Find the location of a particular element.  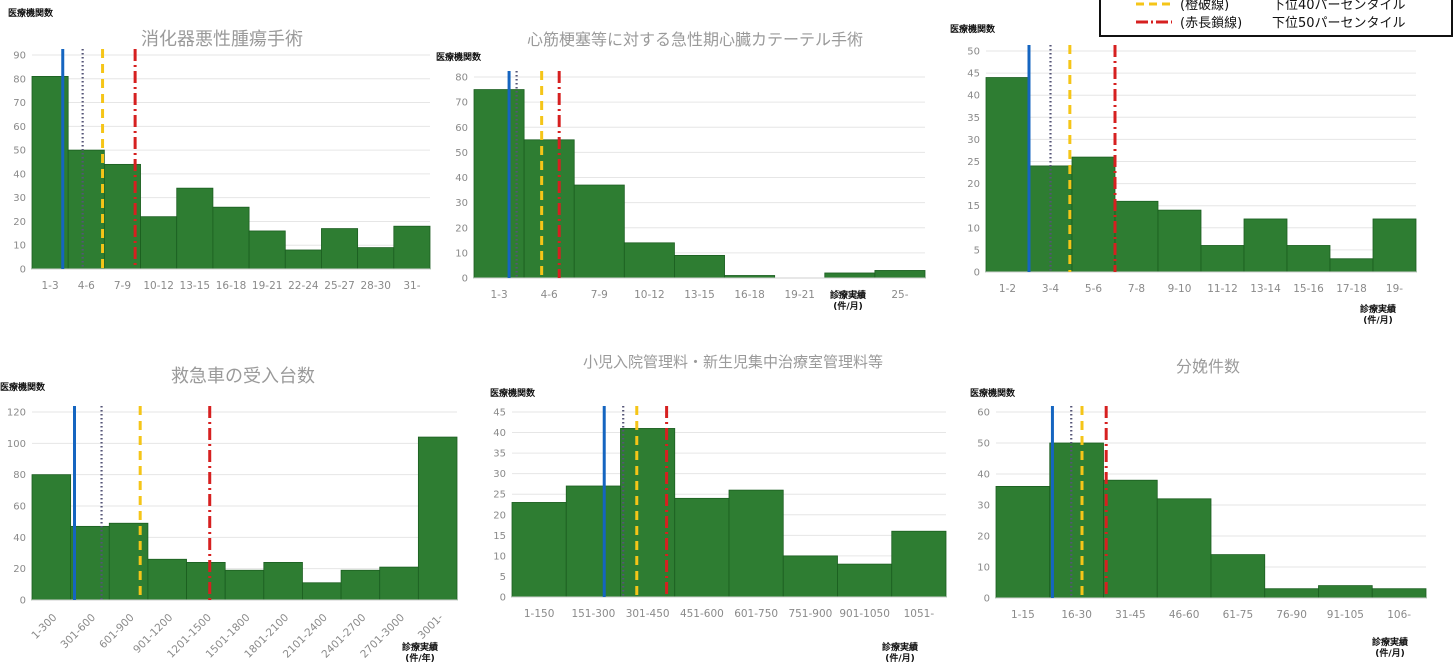

x-tick-label: 16-30 is located at coordinates (1076, 615).